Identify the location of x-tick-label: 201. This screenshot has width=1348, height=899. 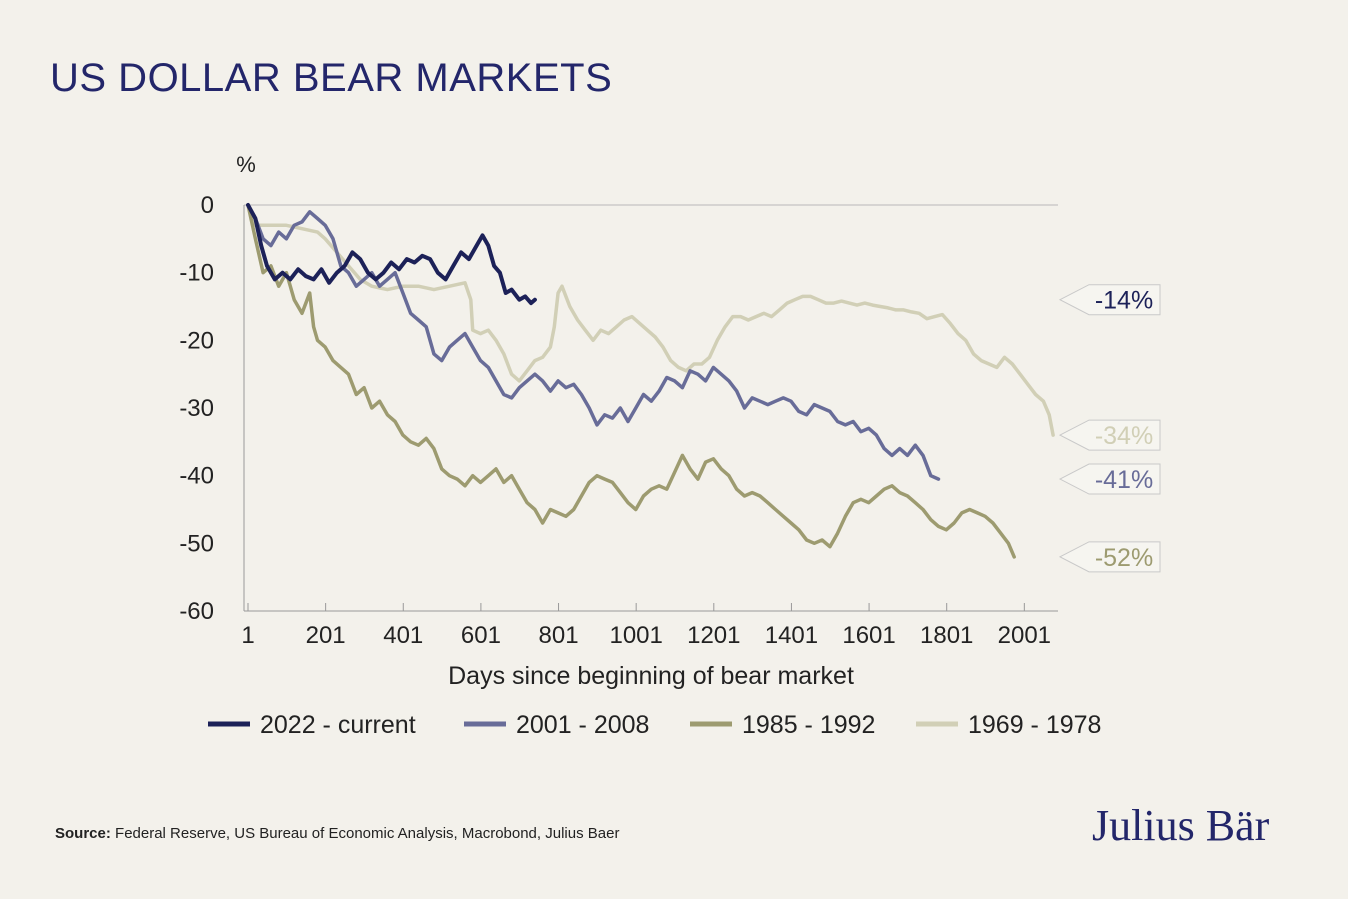
(326, 635).